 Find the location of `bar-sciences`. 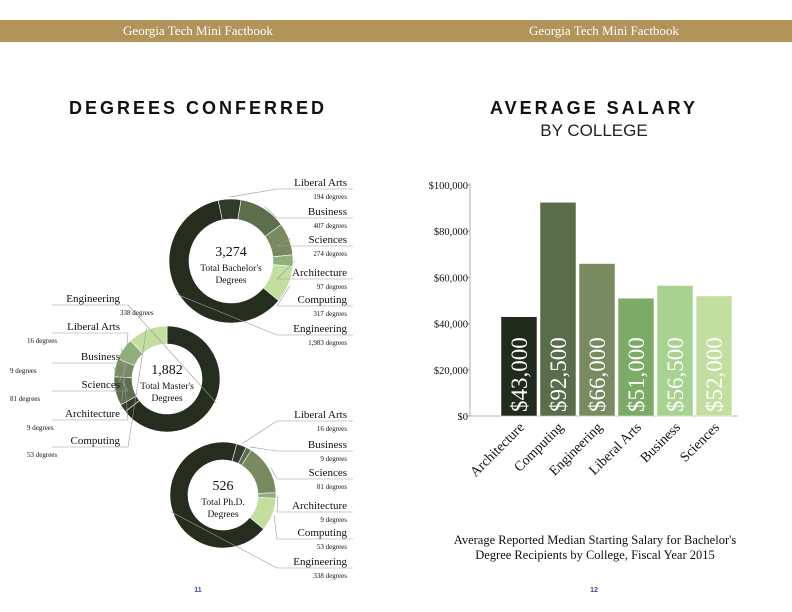

bar-sciences is located at coordinates (714, 356).